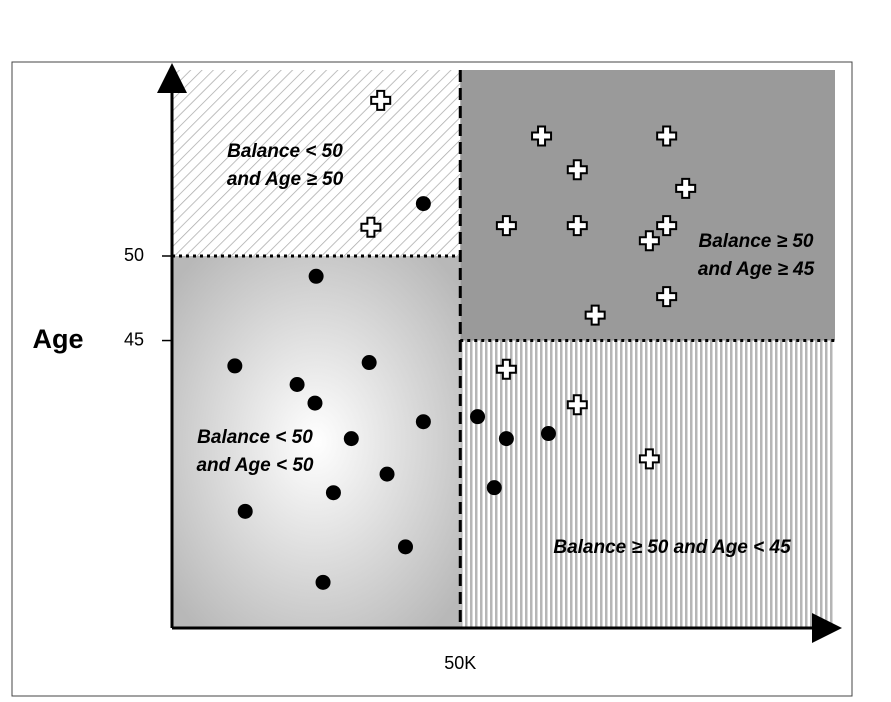  I want to click on region-label: Balance ≥ 50, so click(756, 241).